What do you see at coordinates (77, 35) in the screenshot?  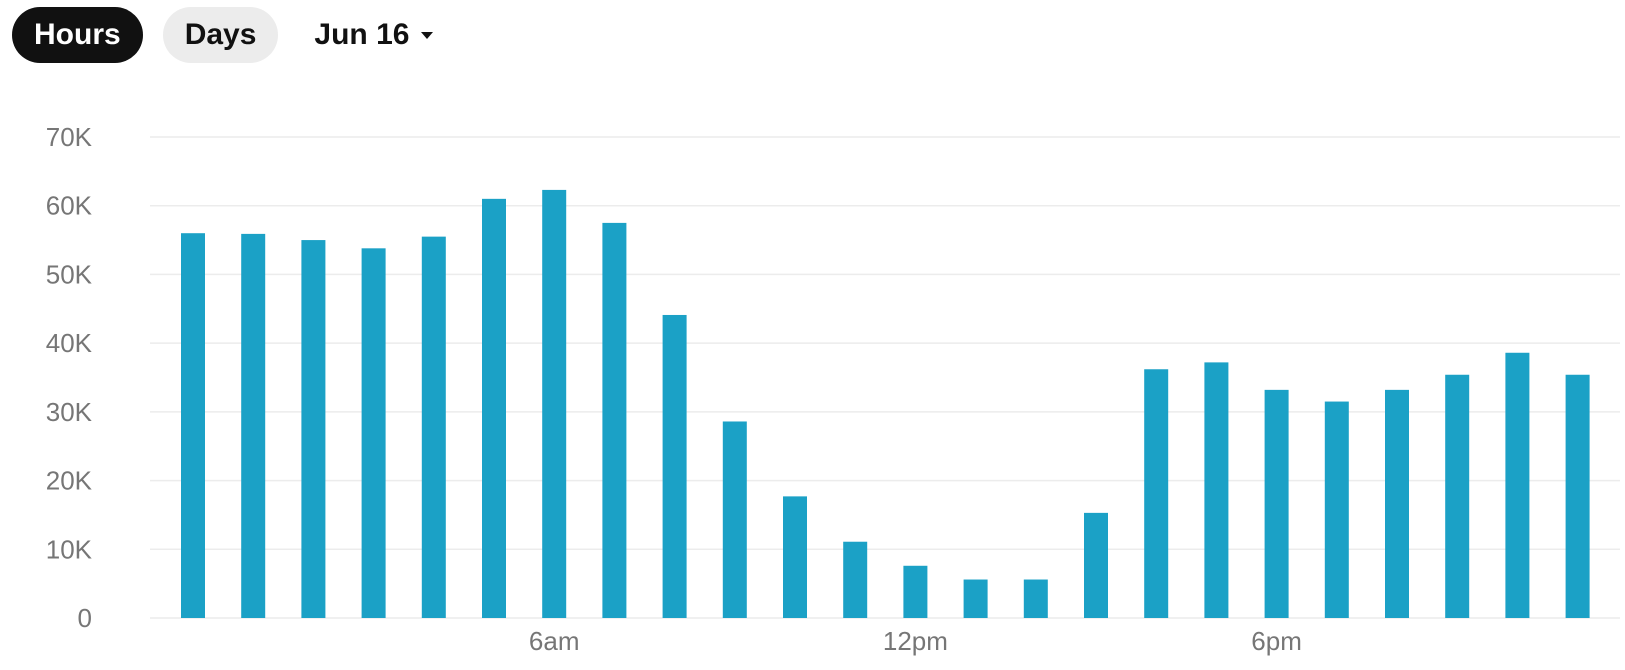 I see `hours-toggle-button: Hours` at bounding box center [77, 35].